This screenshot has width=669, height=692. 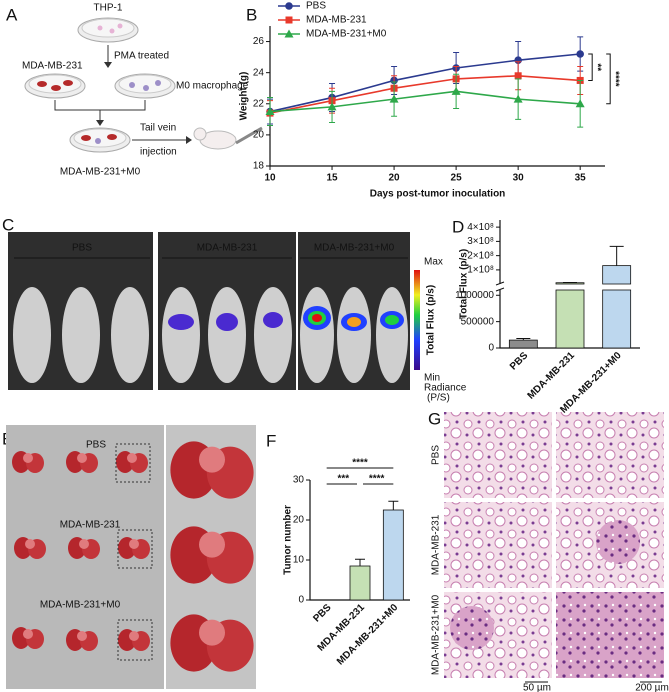 What do you see at coordinates (271, 440) in the screenshot?
I see `panel-label: F` at bounding box center [271, 440].